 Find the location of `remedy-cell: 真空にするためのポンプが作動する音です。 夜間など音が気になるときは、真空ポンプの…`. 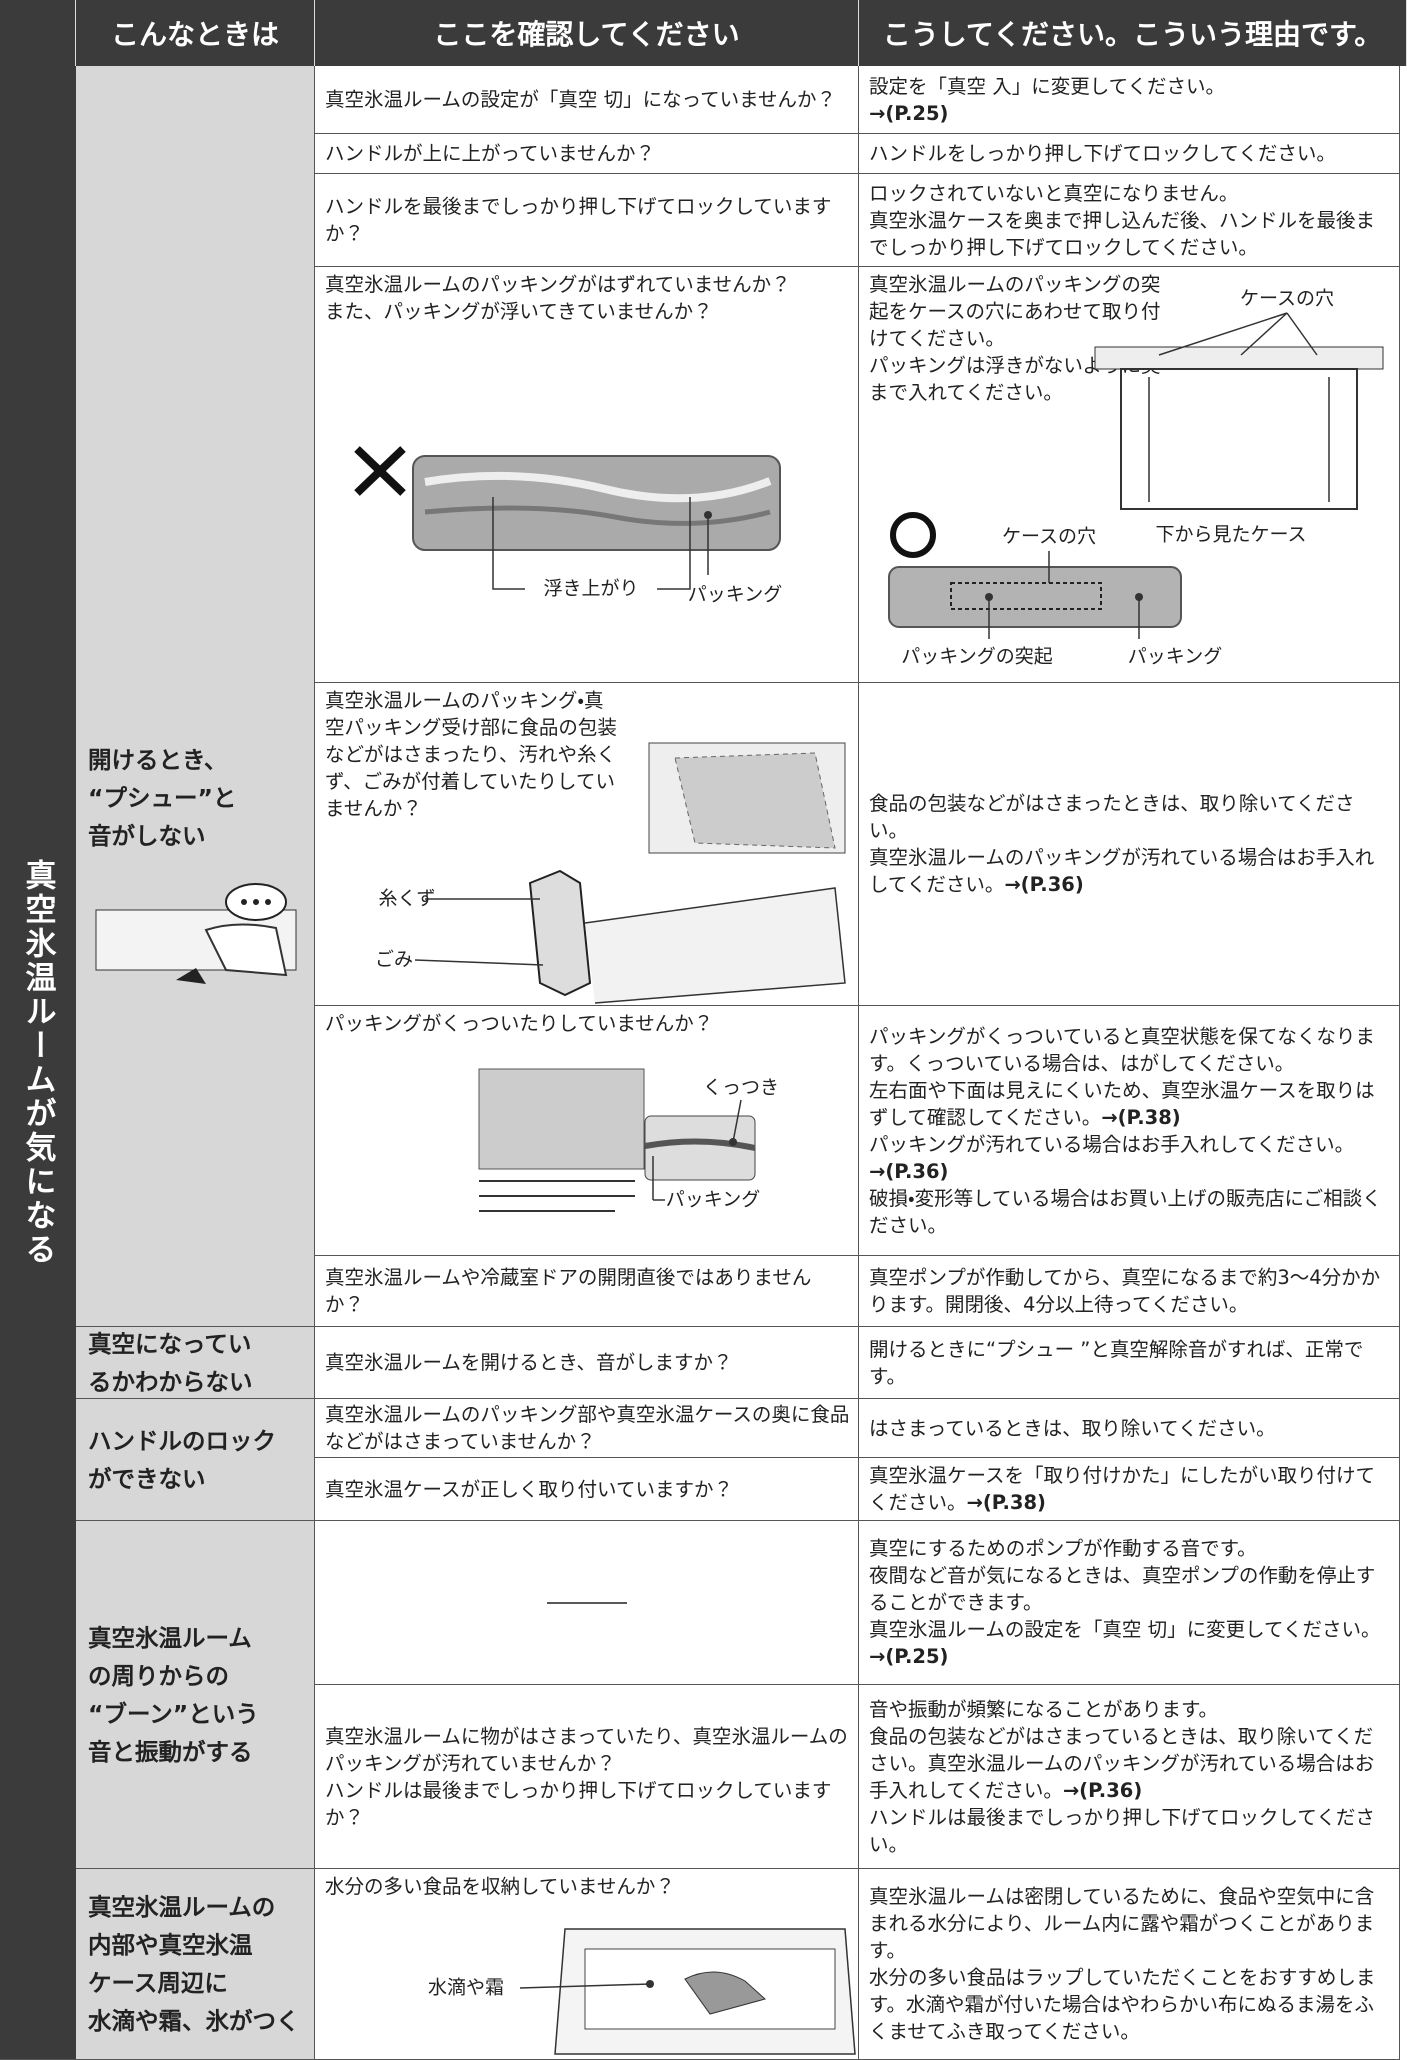

remedy-cell: 真空にするためのポンプが作動する音です。 夜間など音が気になるときは、真空ポンプの… is located at coordinates (1129, 1603).